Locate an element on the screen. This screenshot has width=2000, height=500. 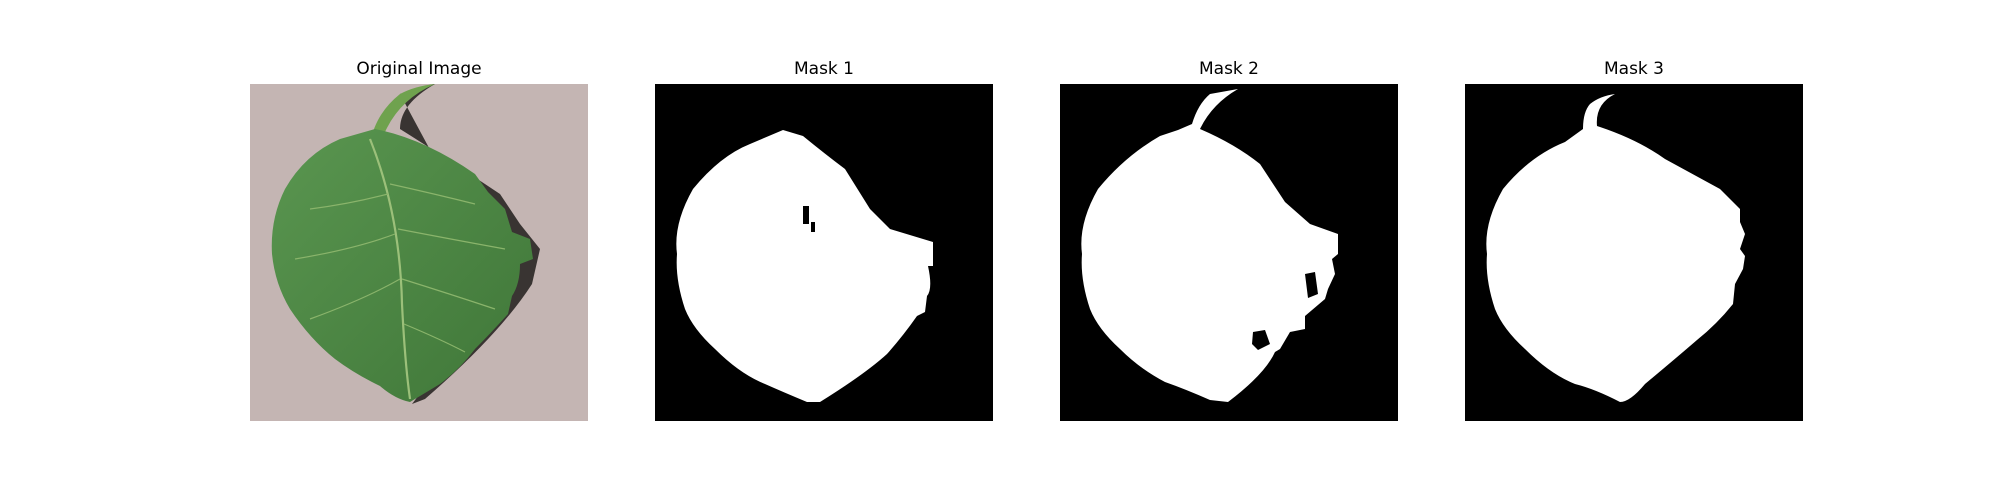
mask-3-image is located at coordinates (1634, 252).